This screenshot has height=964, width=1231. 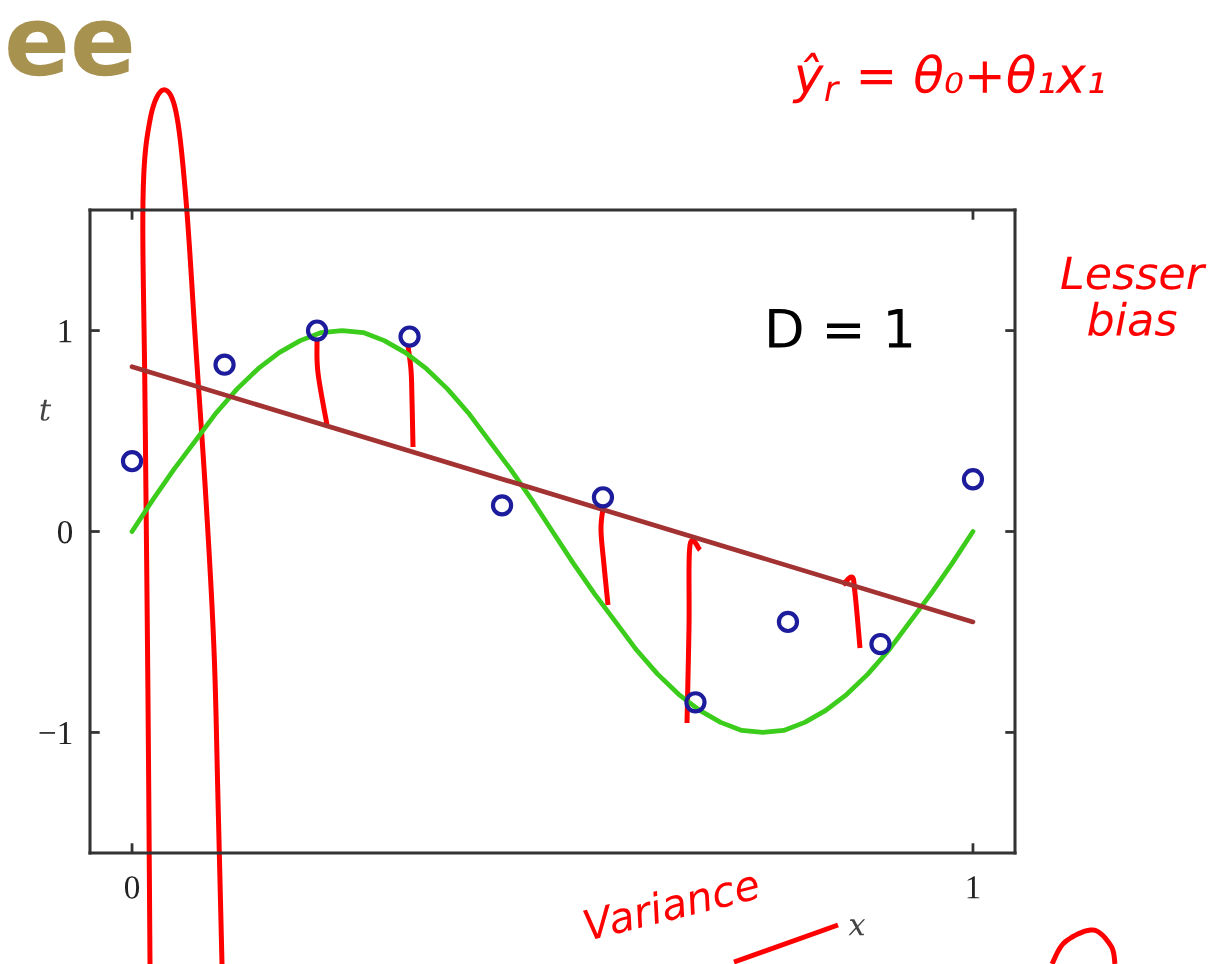 I want to click on annotation: D = 1, so click(x=840, y=328).